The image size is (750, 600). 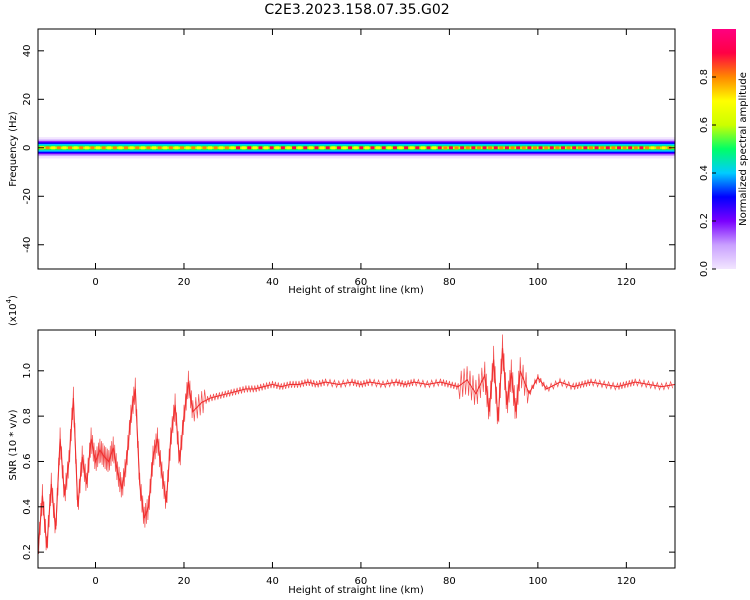 What do you see at coordinates (704, 269) in the screenshot?
I see `colorbar-tick-label: 0.0` at bounding box center [704, 269].